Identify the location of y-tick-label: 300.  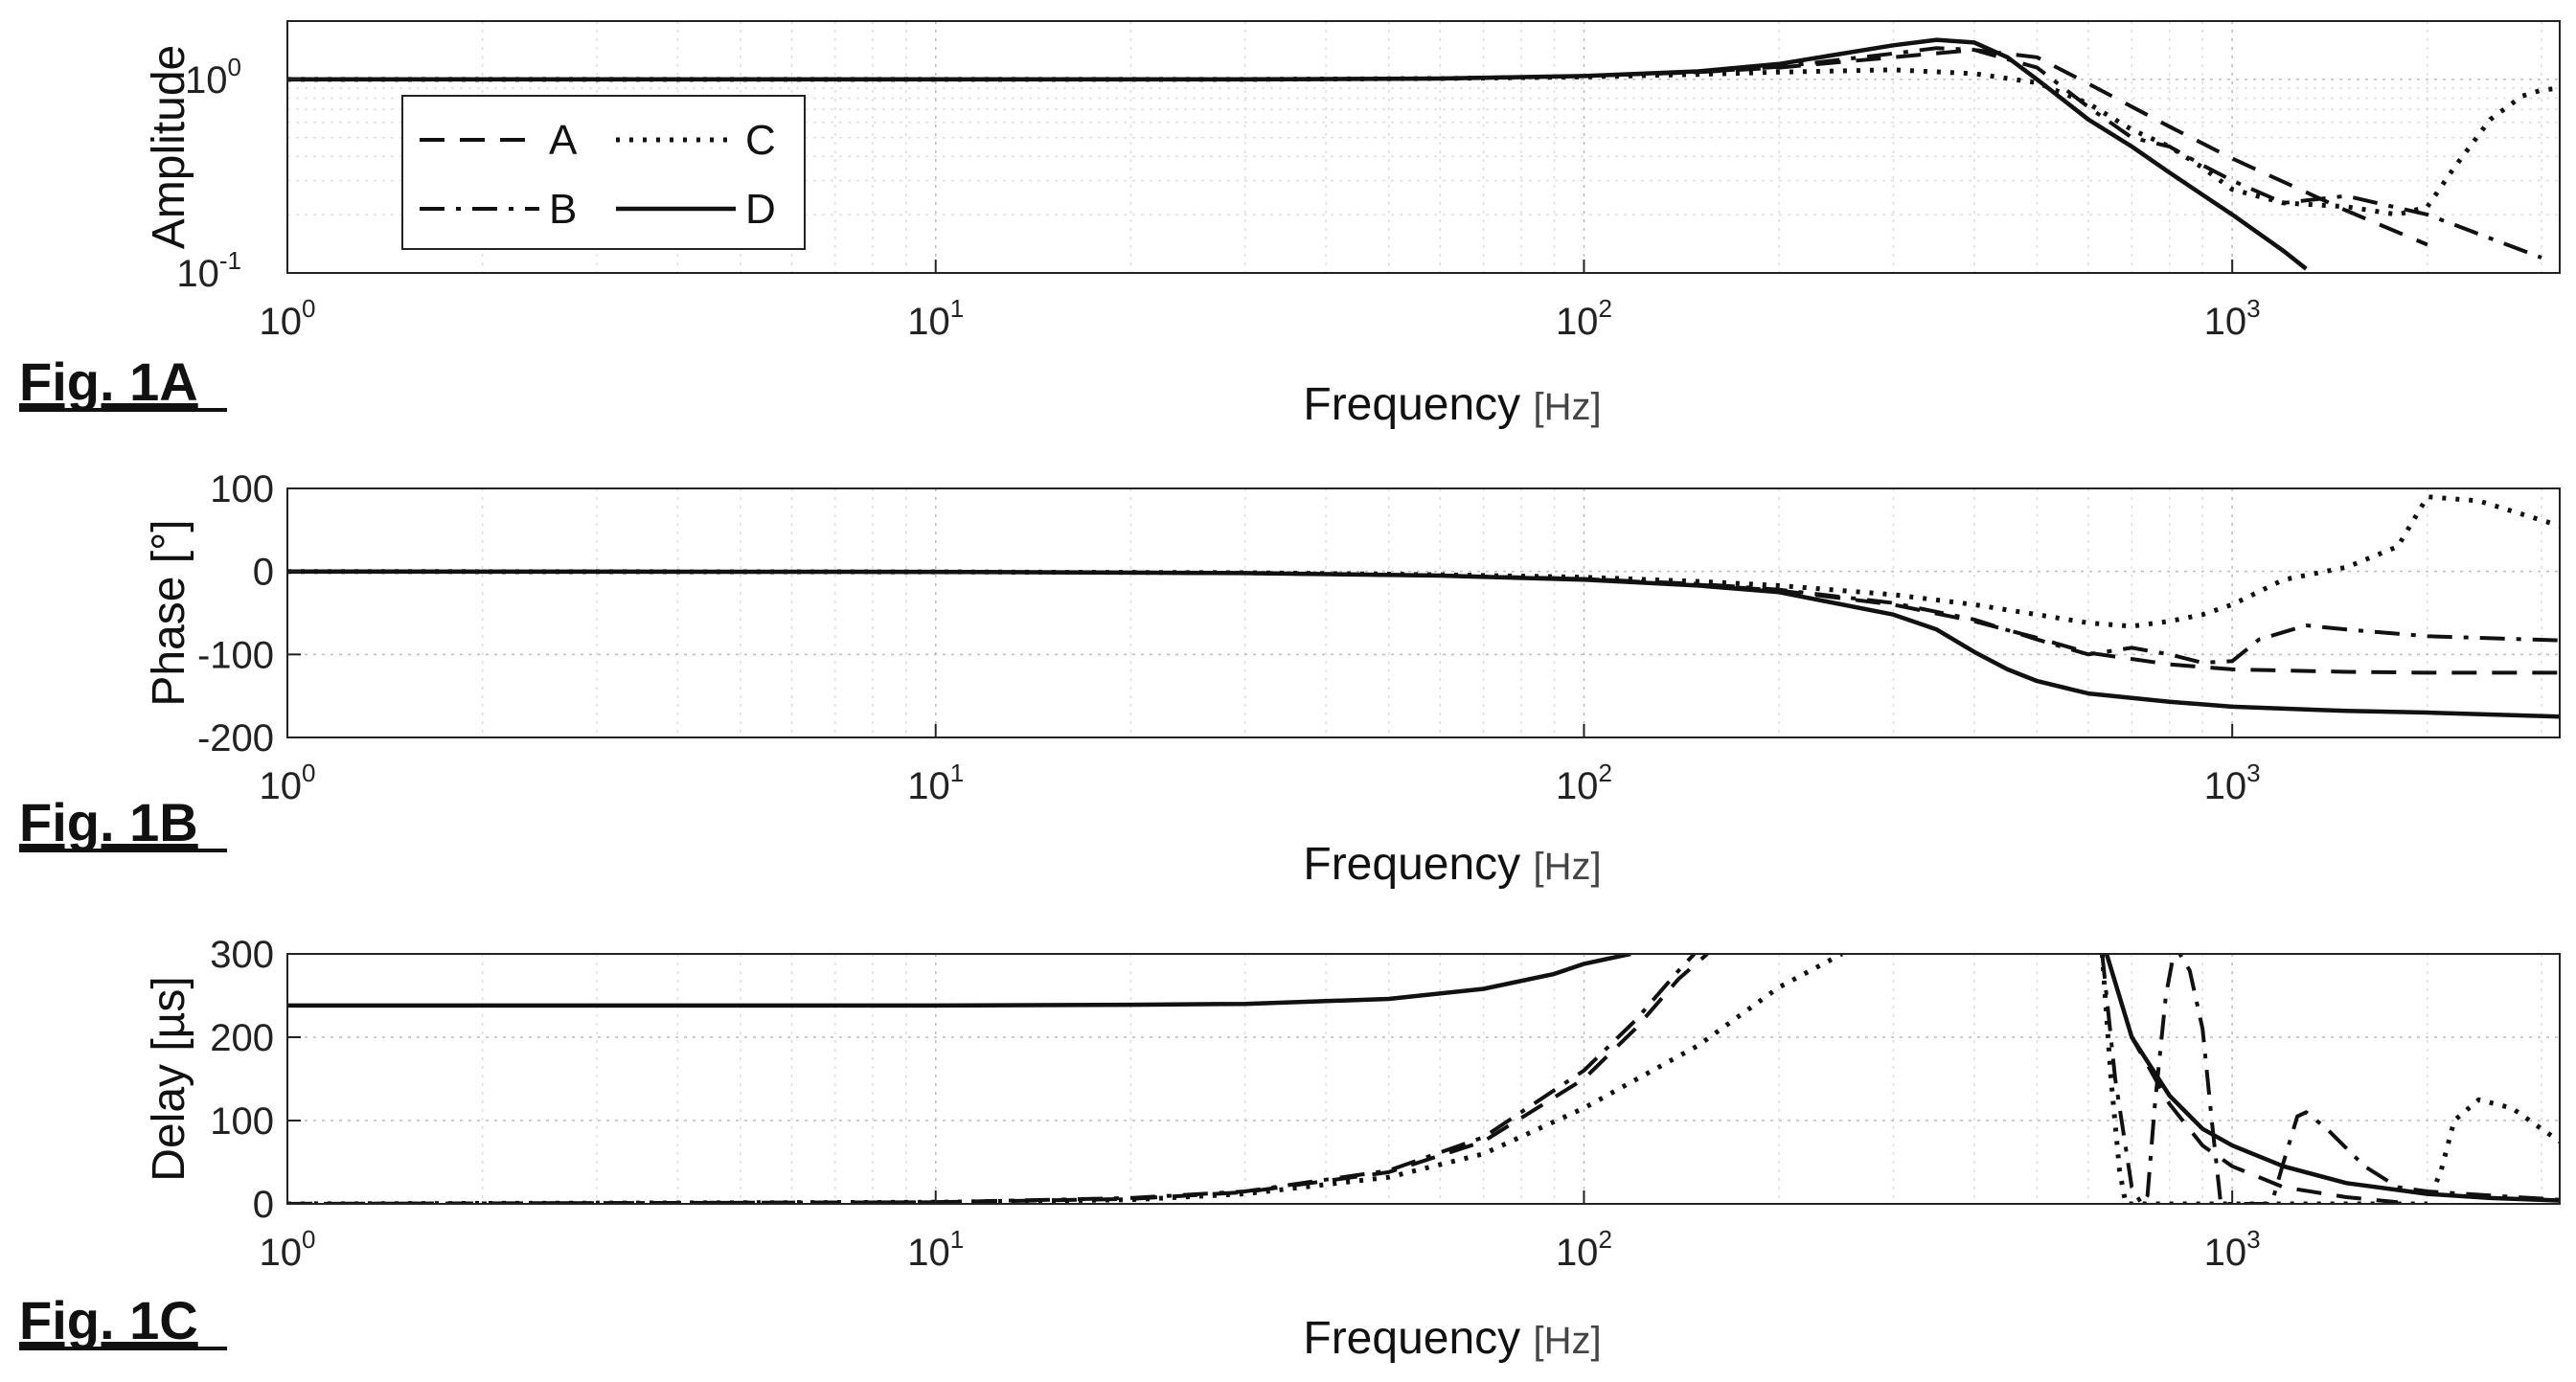
(242, 955).